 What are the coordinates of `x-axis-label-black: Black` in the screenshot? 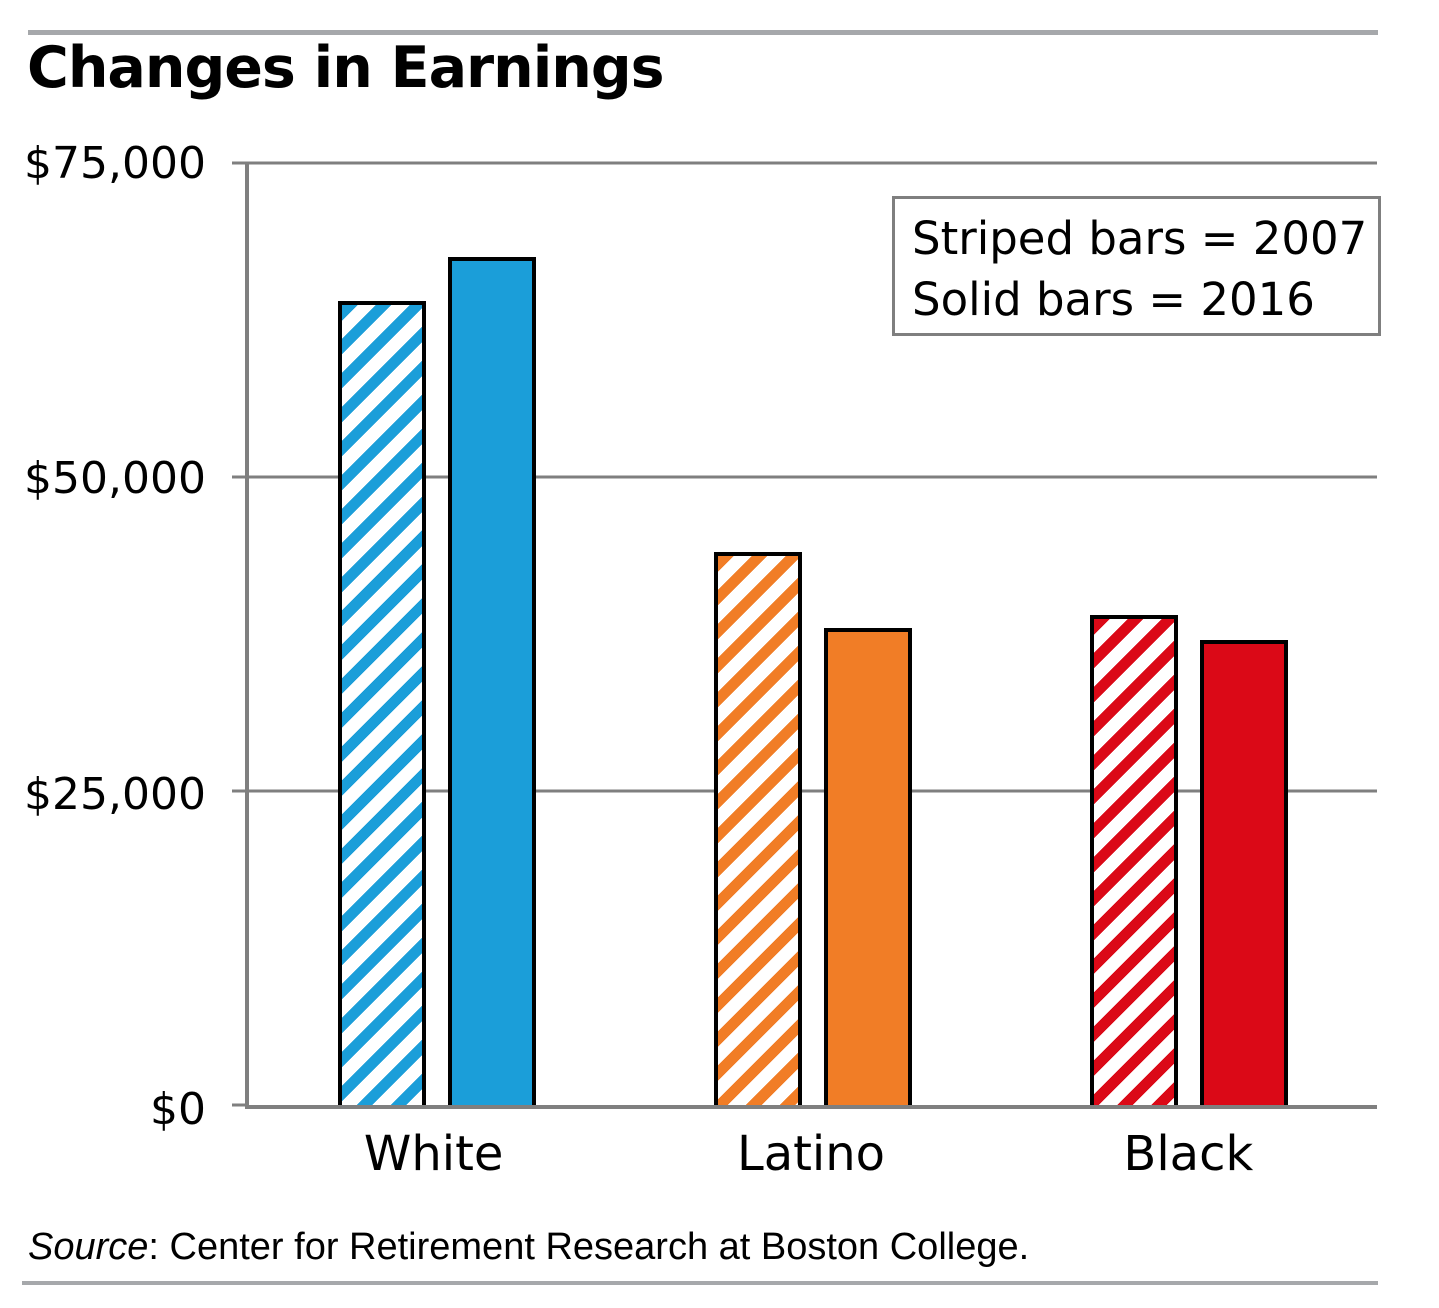 It's located at (1188, 1154).